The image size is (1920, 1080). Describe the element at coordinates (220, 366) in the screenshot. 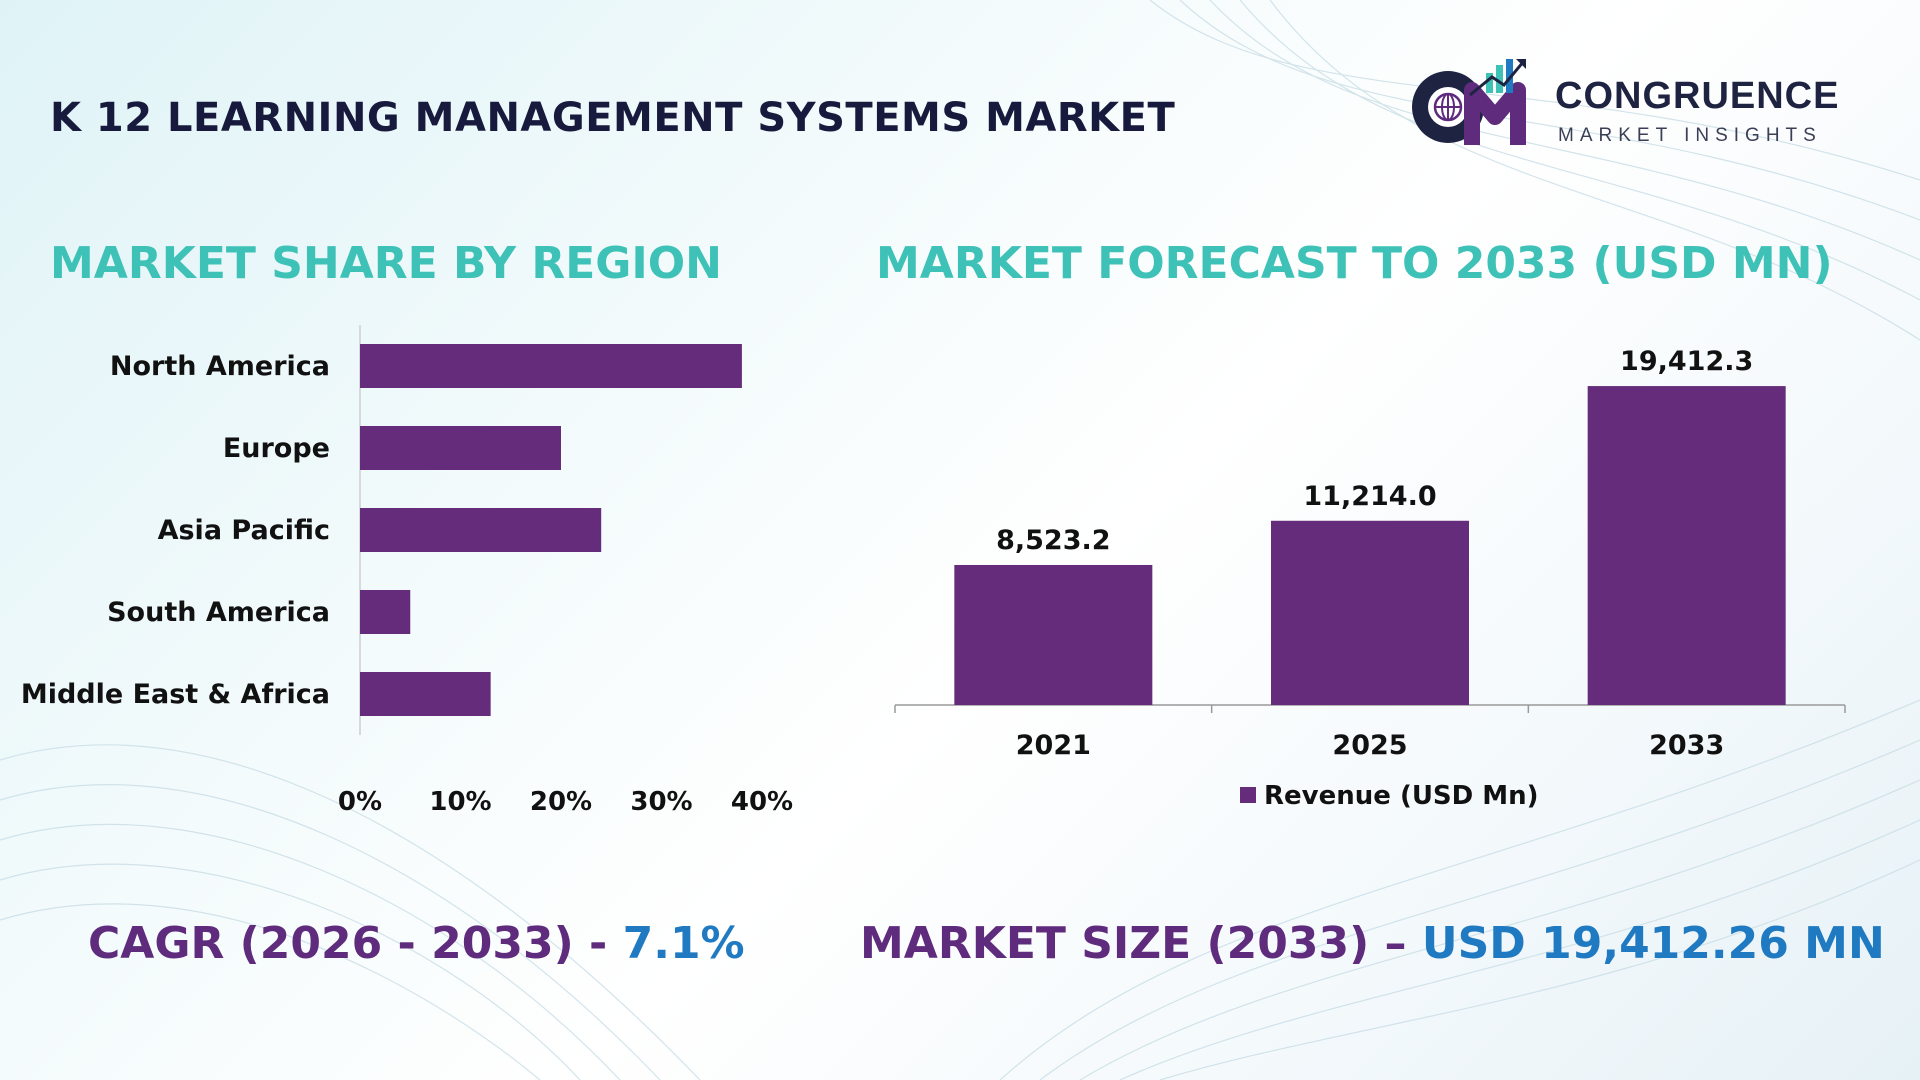

I see `category-label: North America` at that location.